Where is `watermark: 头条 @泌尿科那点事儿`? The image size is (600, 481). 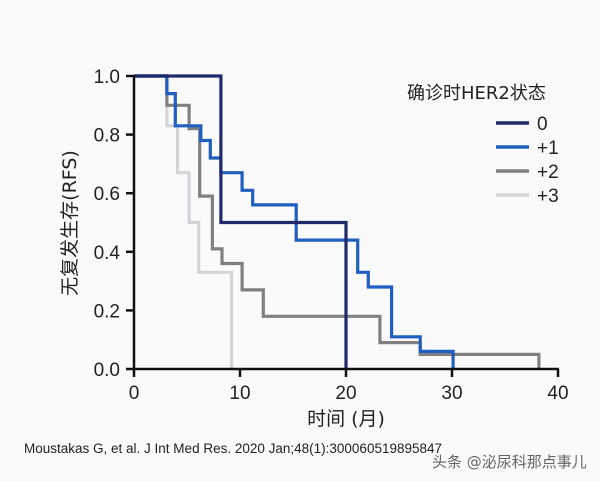 watermark: 头条 @泌尿科那点事儿 is located at coordinates (509, 462).